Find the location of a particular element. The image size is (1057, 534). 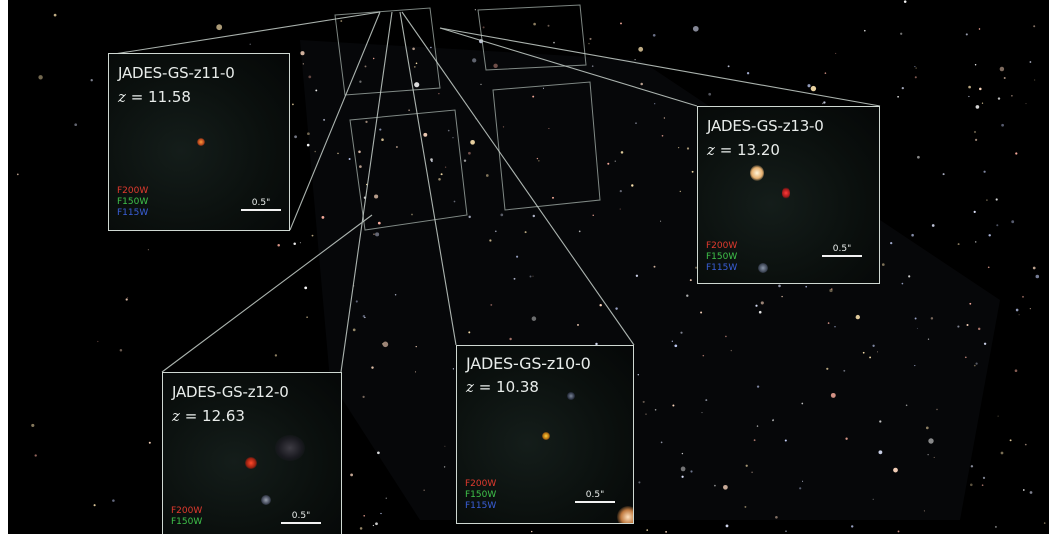

connector-z10-b is located at coordinates (518, 178).